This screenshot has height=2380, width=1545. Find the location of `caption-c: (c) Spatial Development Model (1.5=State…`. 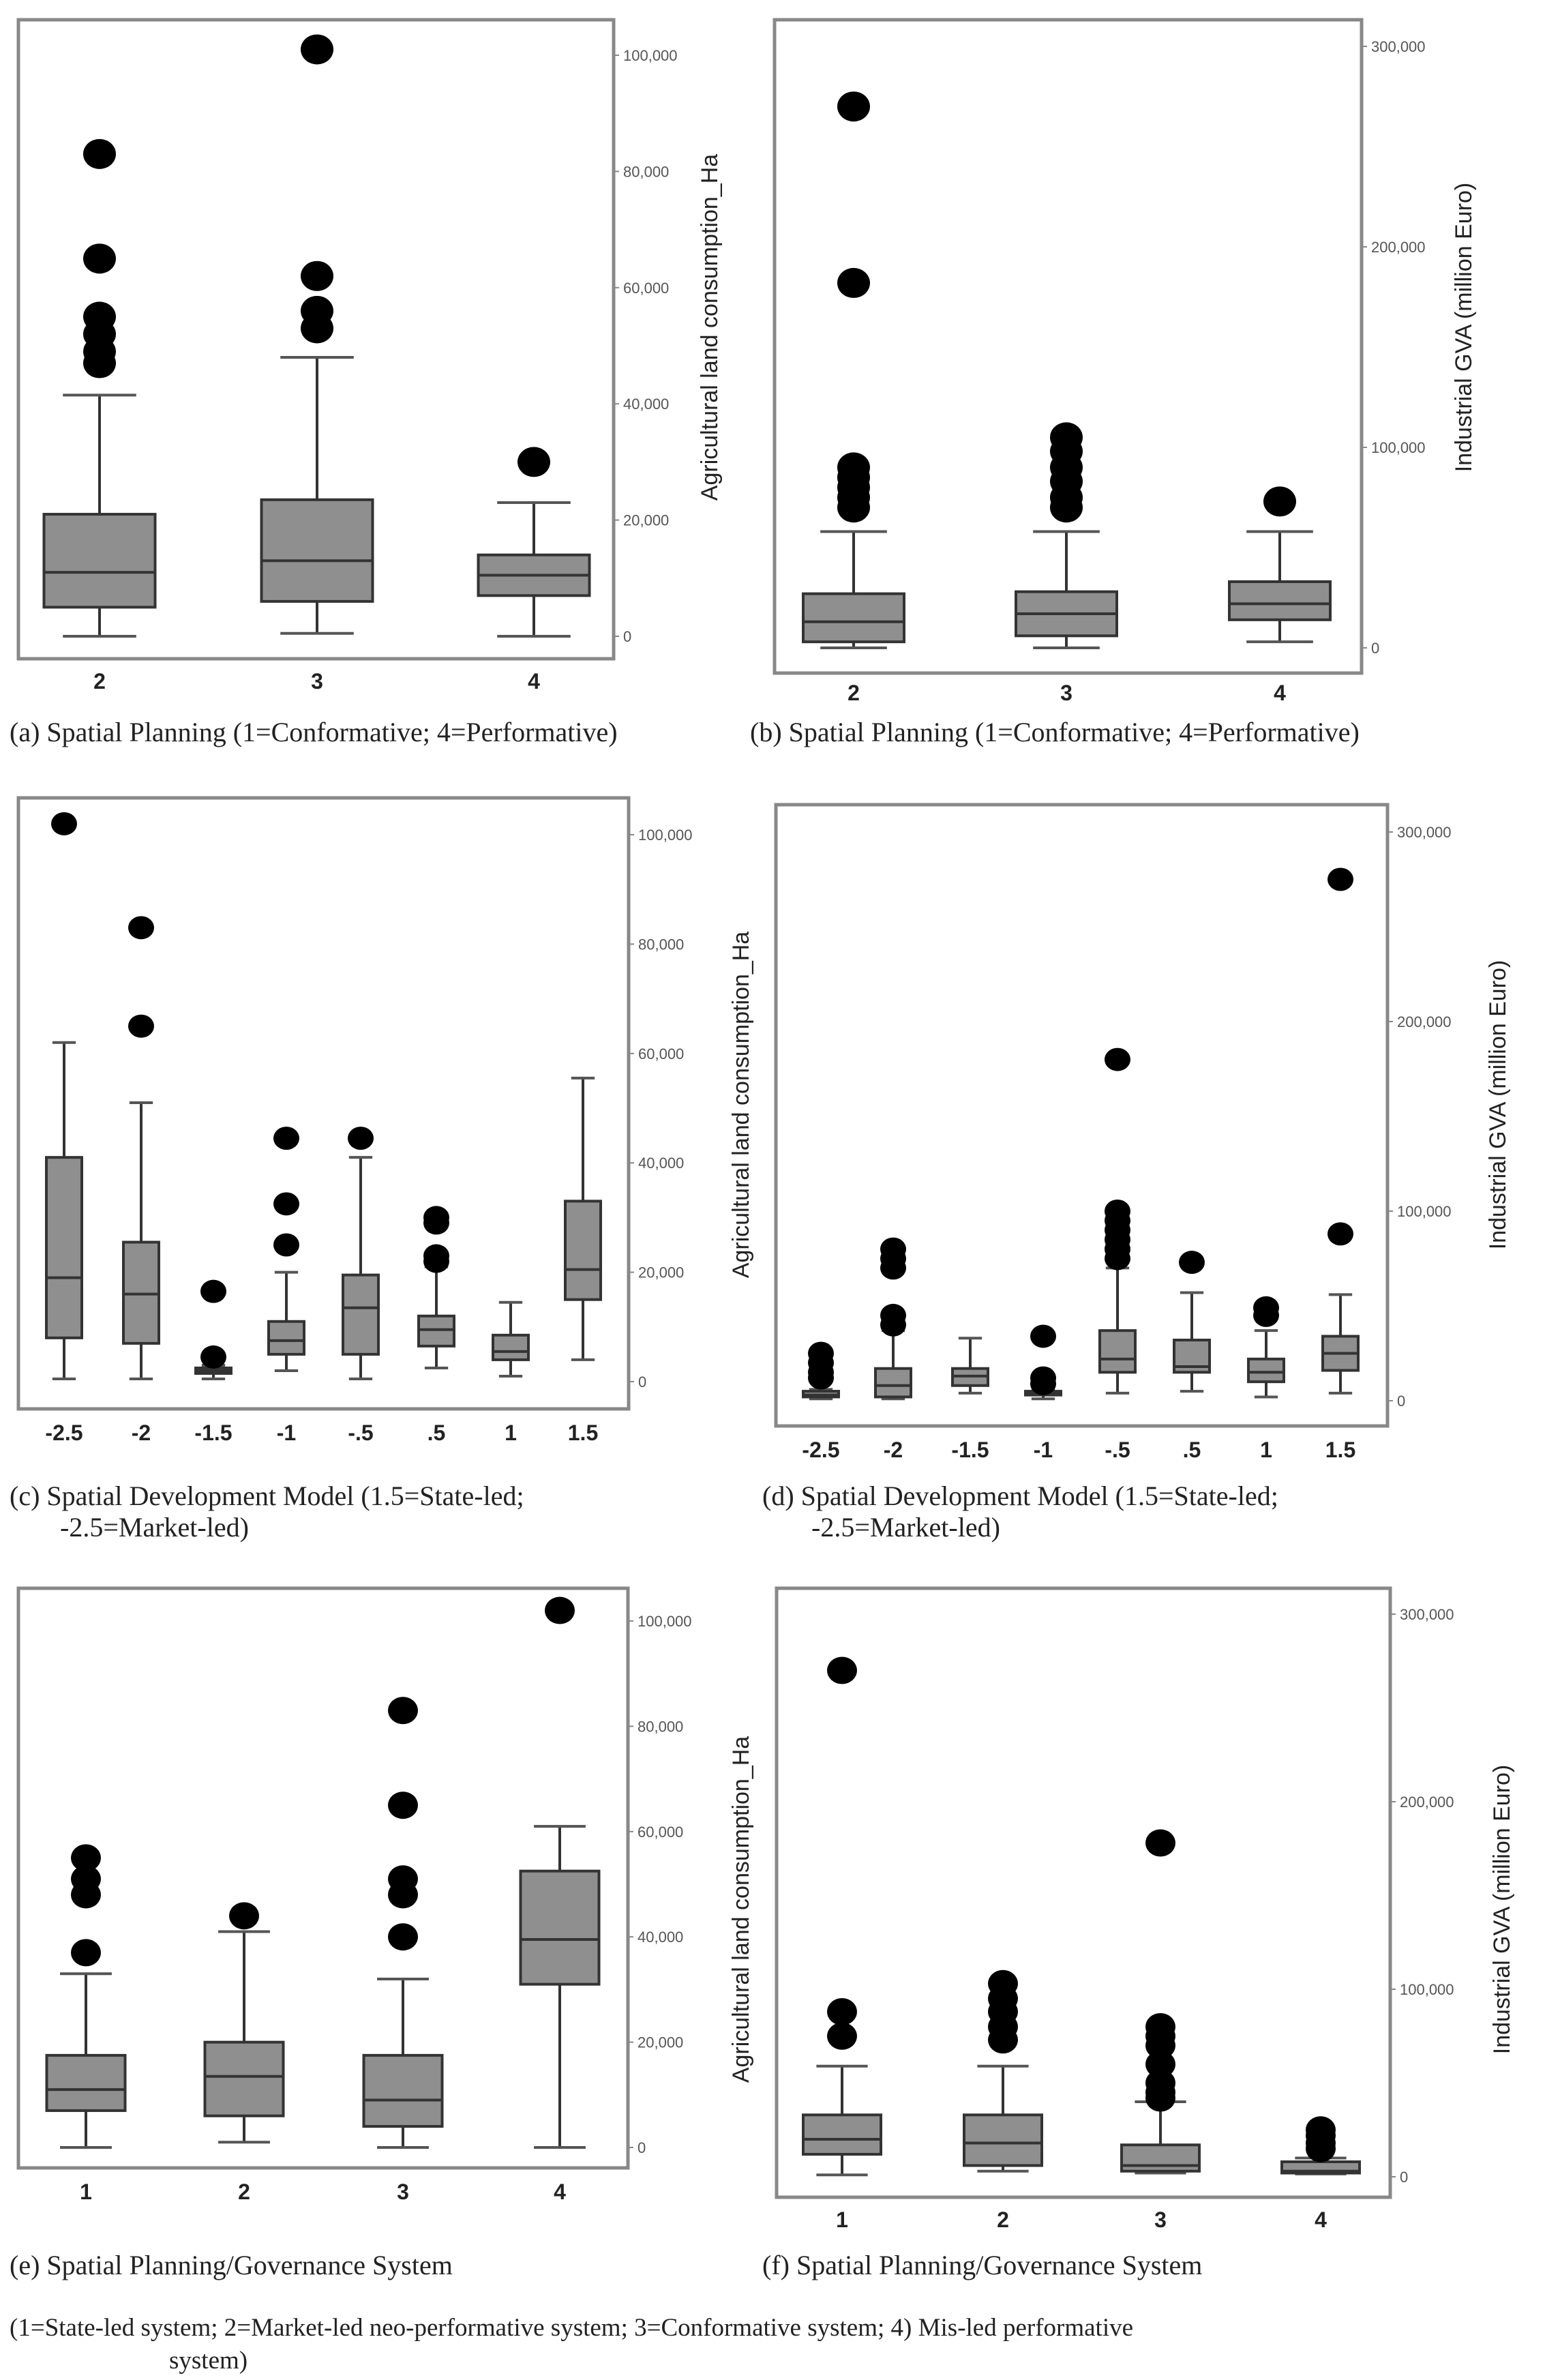

caption-c: (c) Spatial Development Model (1.5=State… is located at coordinates (267, 1496).